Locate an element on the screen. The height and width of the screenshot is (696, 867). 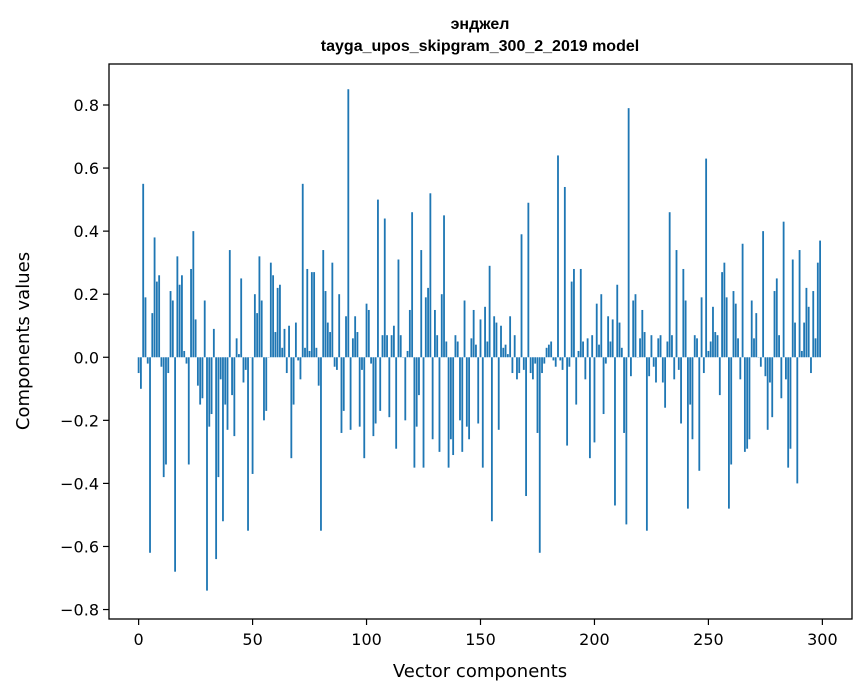
y-tick-label: 0.4 is located at coordinates (86, 231).